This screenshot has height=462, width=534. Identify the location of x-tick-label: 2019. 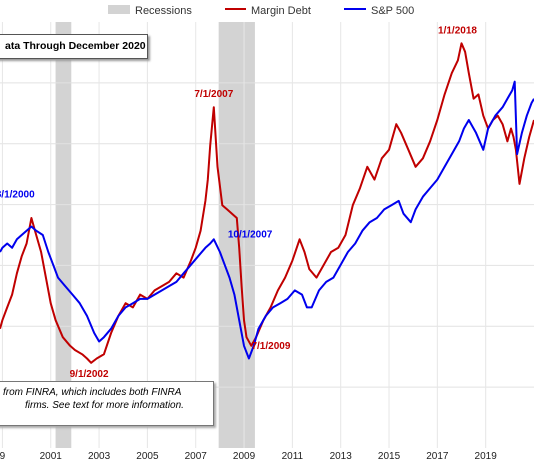
(486, 456).